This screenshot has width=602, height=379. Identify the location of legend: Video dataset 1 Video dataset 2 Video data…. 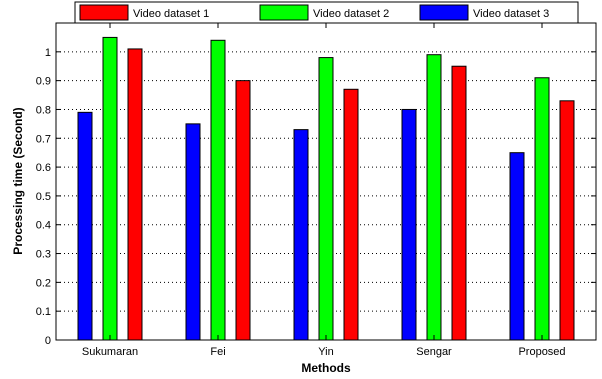
(326, 12).